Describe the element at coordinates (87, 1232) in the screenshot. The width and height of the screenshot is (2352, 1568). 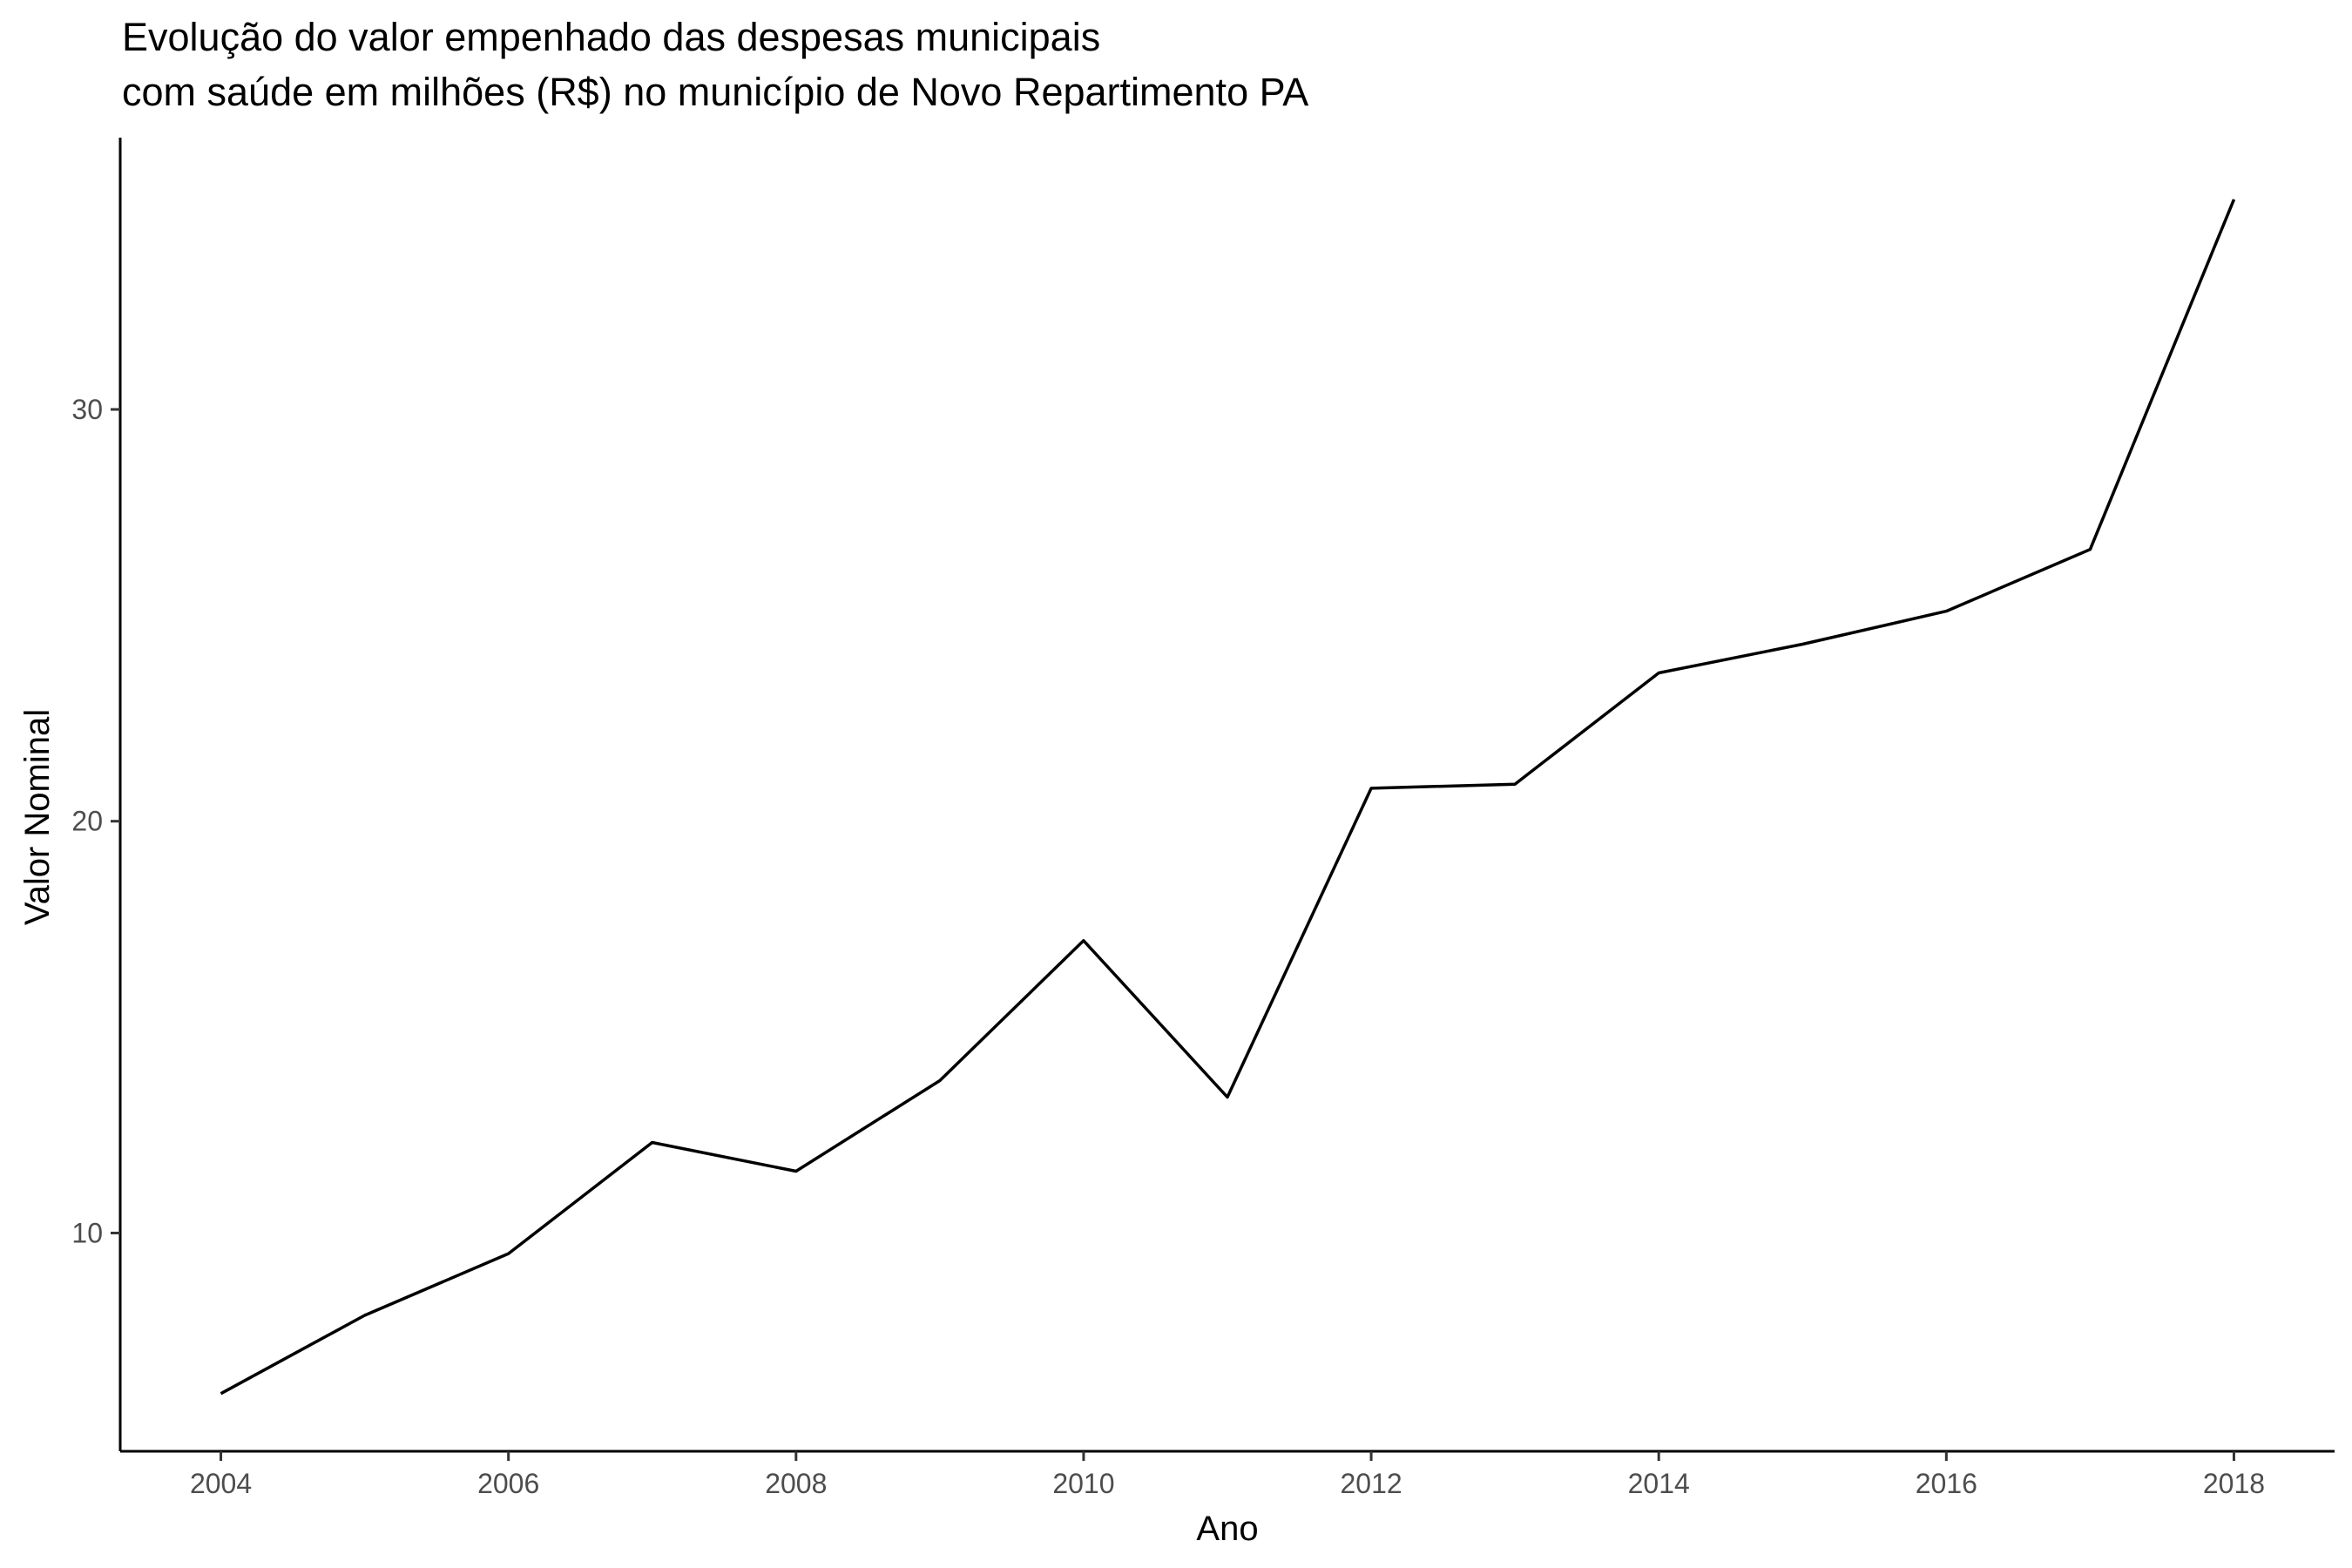
I see `y-tick-label: 10` at that location.